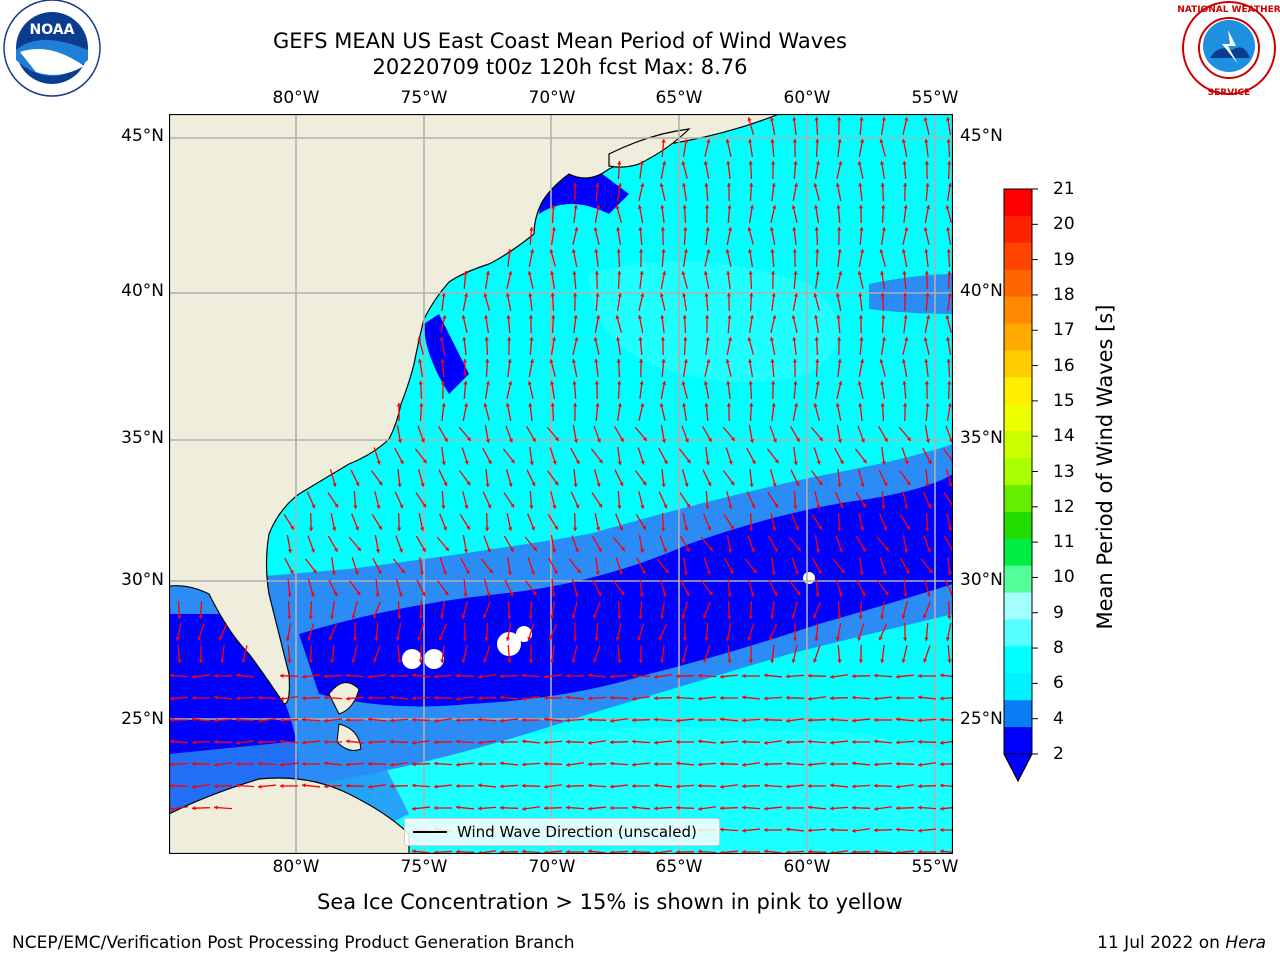  I want to click on nws-logo: NATIONAL WEATHER SERVICE, so click(1229, 49).